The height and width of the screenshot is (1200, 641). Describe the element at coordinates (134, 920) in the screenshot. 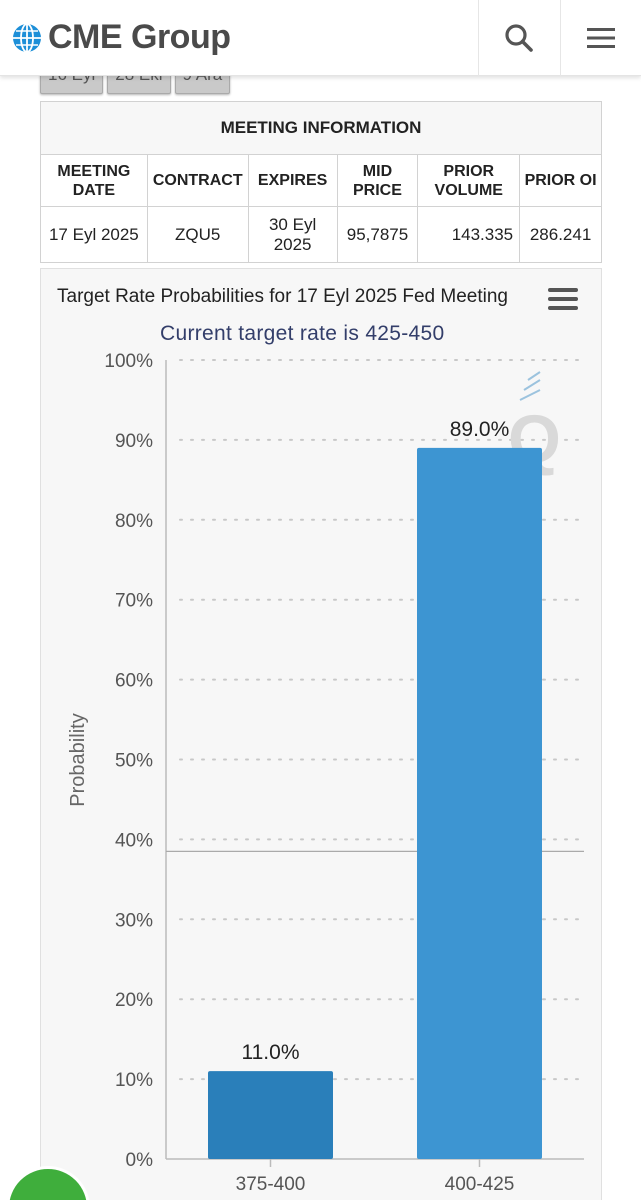

I see `y-tick-label: 30%` at that location.